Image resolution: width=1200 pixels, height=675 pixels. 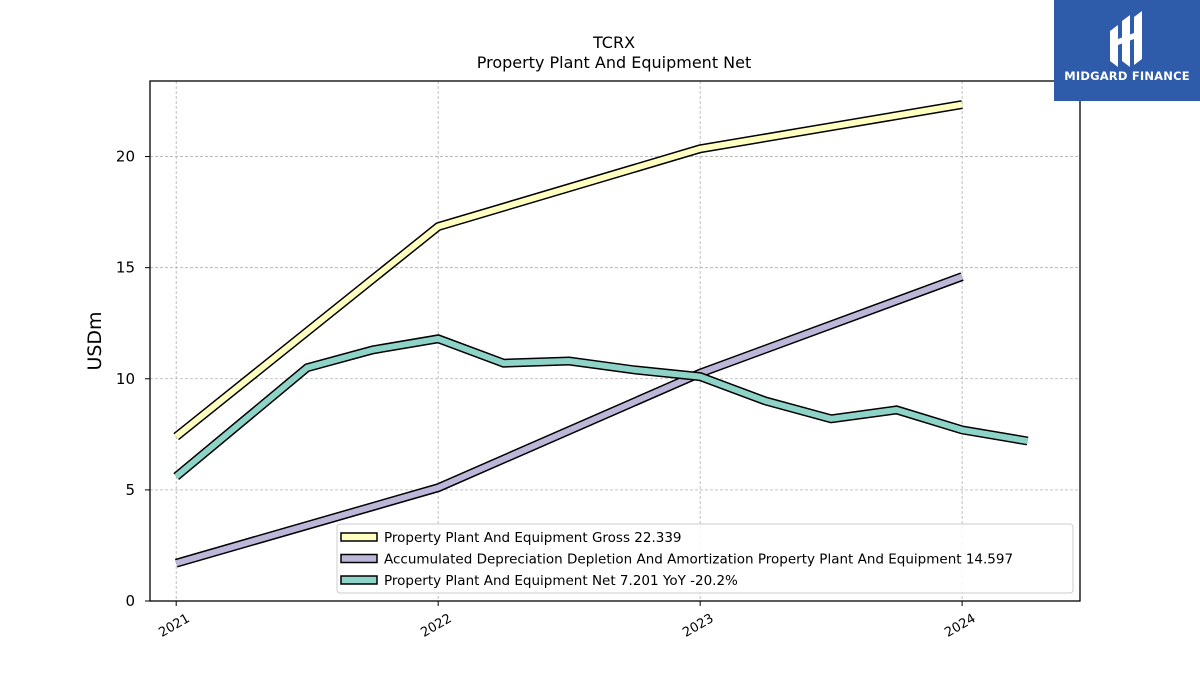 I want to click on midgard-finance-logo: MIDGARD FINANCE, so click(x=1127, y=50).